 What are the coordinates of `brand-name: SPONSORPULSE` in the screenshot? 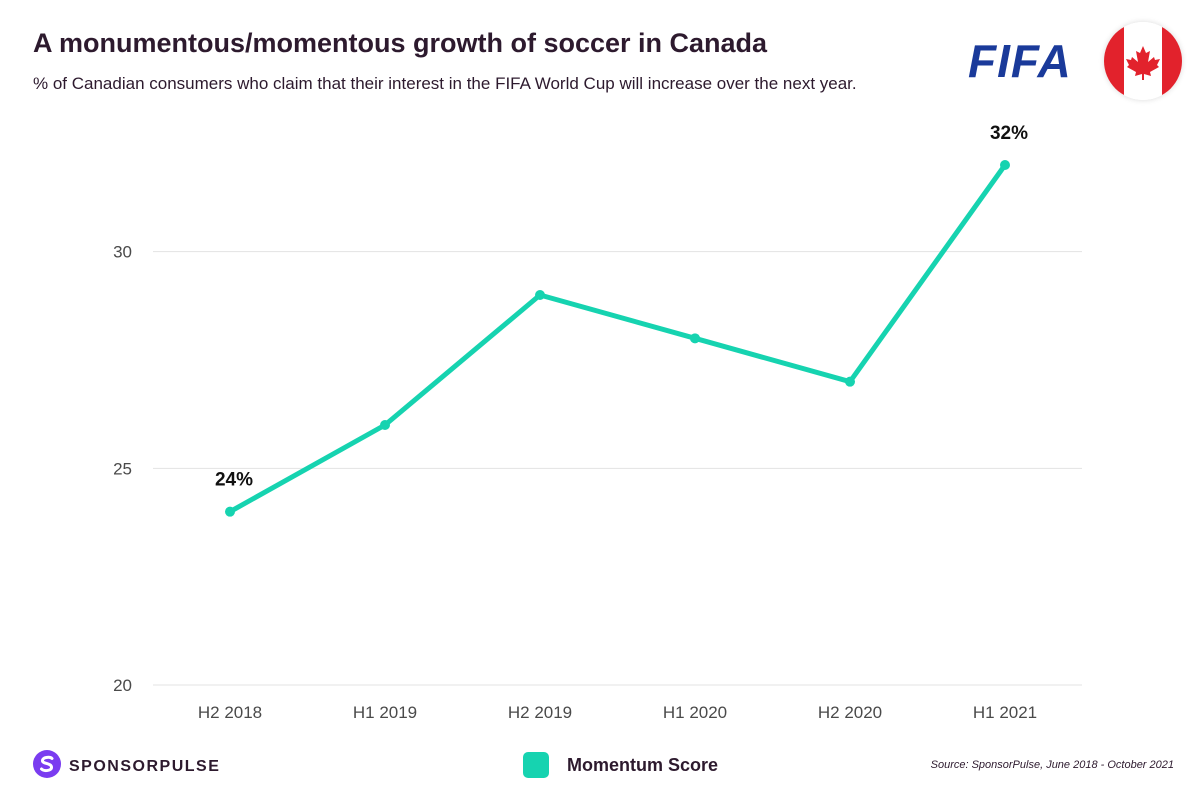 It's located at (145, 766).